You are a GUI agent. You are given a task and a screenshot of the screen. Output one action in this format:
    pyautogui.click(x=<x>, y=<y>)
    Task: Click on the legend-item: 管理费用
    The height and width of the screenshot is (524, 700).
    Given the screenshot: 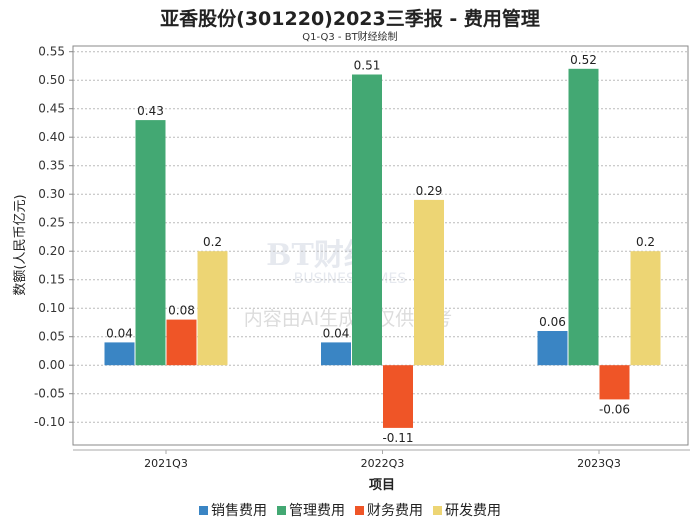 What is the action you would take?
    pyautogui.click(x=311, y=510)
    